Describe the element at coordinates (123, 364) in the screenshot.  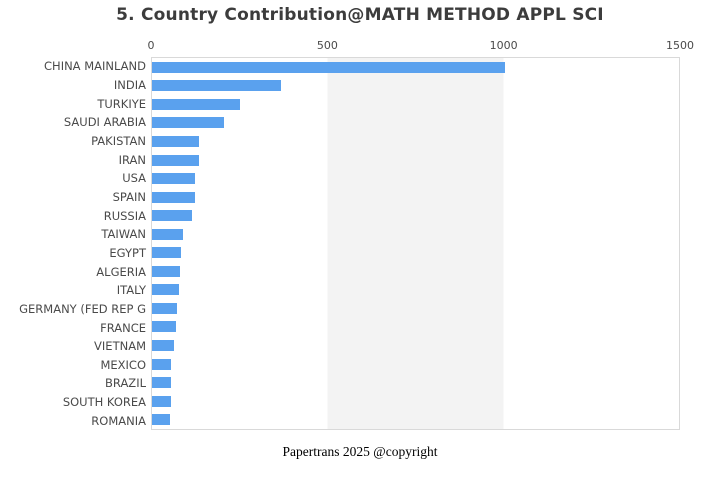
I see `category-label: MEXICO` at that location.